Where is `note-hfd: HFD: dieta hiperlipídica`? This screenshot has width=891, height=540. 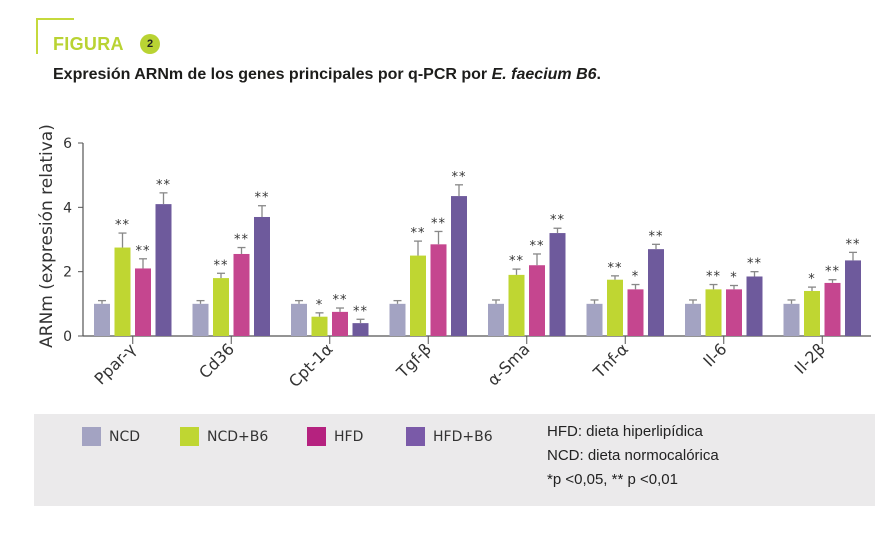 note-hfd: HFD: dieta hiperlipídica is located at coordinates (625, 431).